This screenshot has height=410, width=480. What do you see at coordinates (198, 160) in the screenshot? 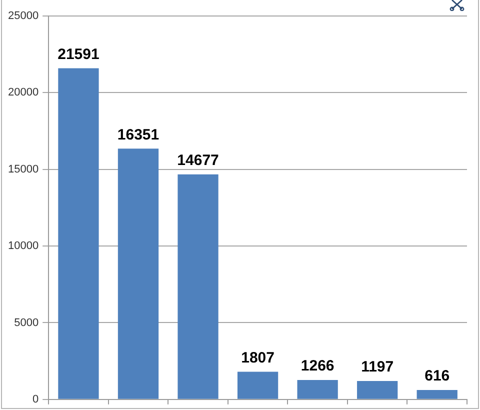
I see `data-label: 14677` at bounding box center [198, 160].